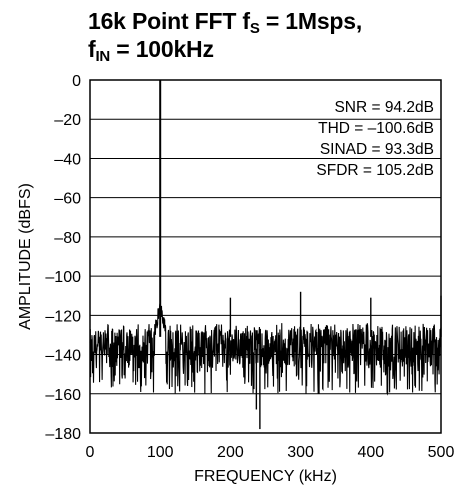 The width and height of the screenshot is (471, 487). I want to click on x-tick-label: 0, so click(90, 452).